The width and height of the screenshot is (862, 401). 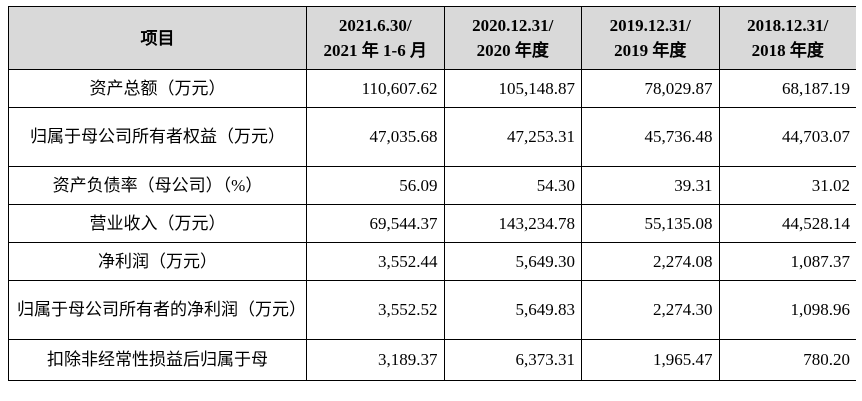 I want to click on row-label: 资产负债率（母公司）（%）, so click(x=157, y=185).